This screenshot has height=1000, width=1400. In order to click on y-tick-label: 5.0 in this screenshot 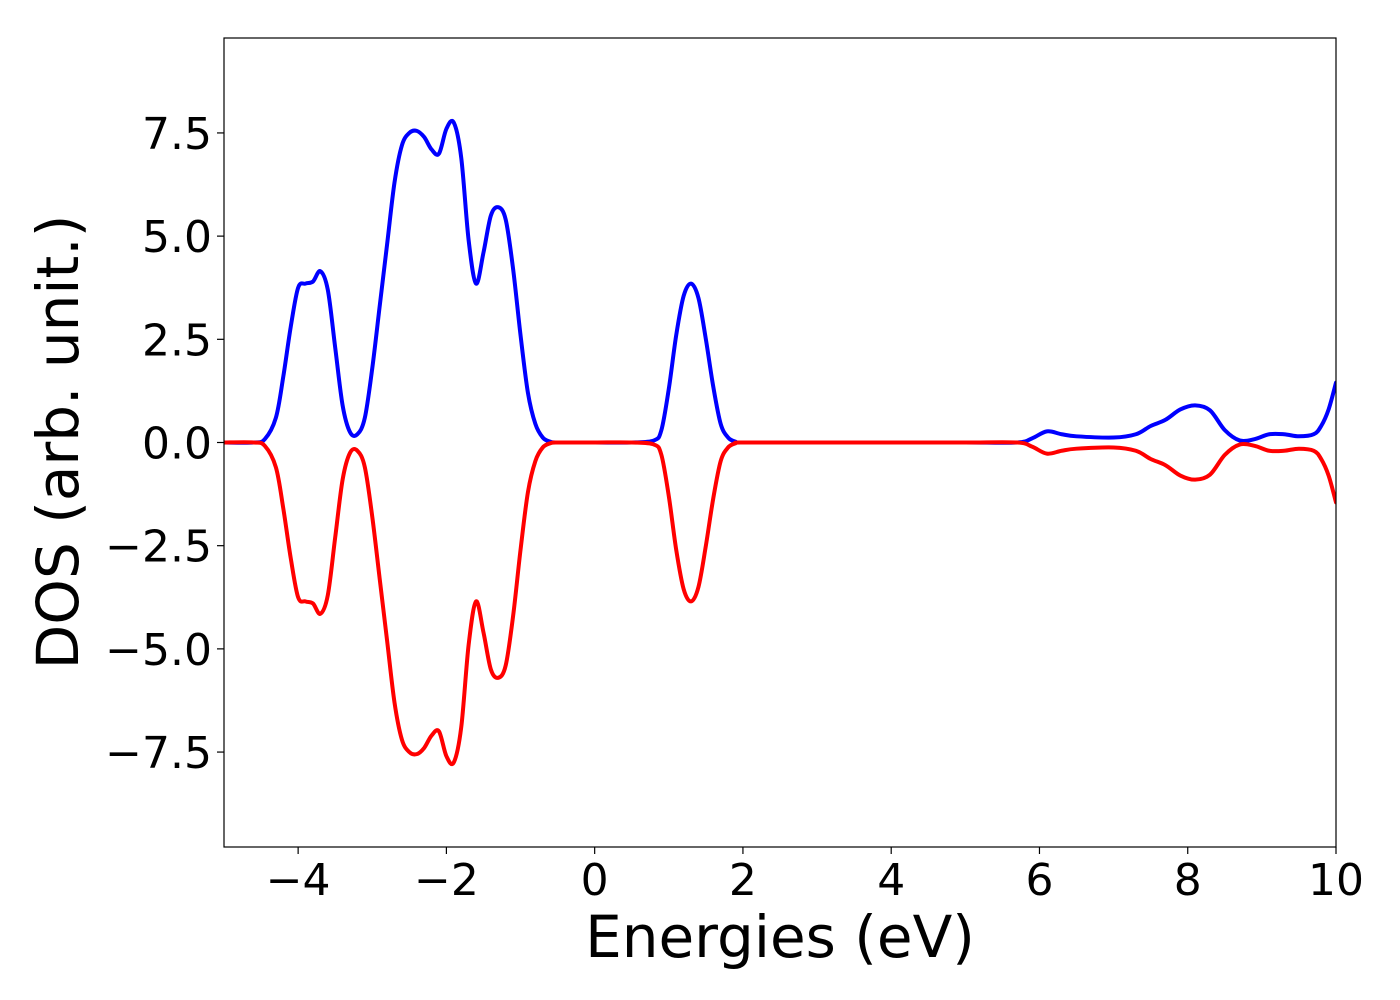, I will do `click(177, 237)`.